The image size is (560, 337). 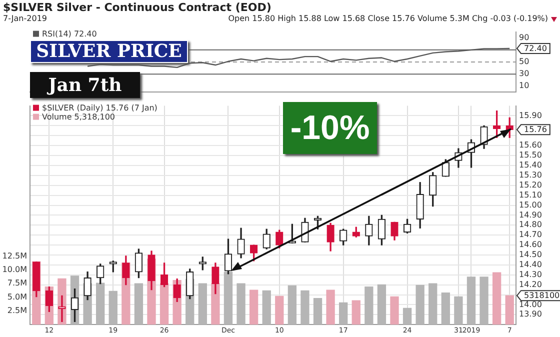 What do you see at coordinates (79, 117) in the screenshot?
I see `legend-label: Volume 5,318,100` at bounding box center [79, 117].